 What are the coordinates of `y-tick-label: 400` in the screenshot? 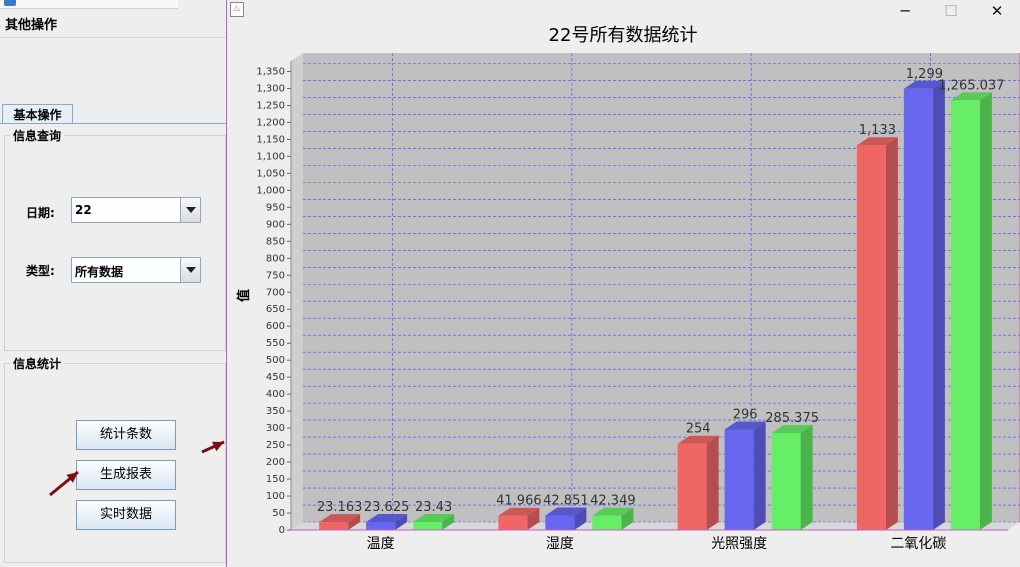 It's located at (275, 394).